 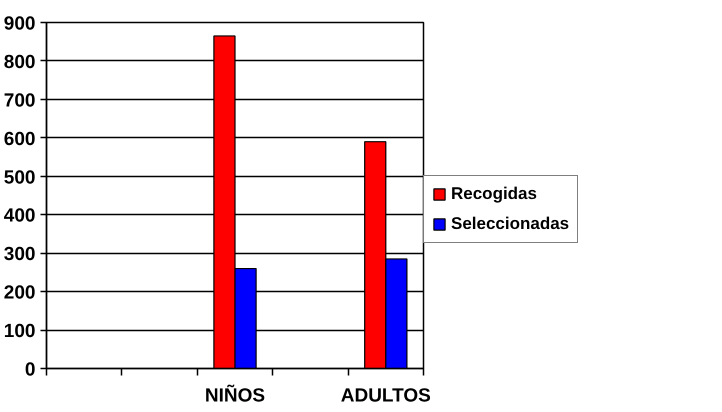 I want to click on y-tick-label: 300, so click(x=20, y=255).